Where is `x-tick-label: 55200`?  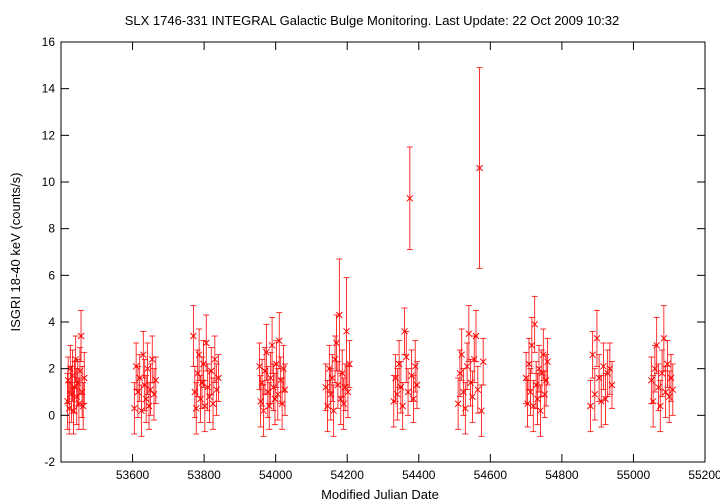
x-tick-label: 55200 is located at coordinates (704, 475).